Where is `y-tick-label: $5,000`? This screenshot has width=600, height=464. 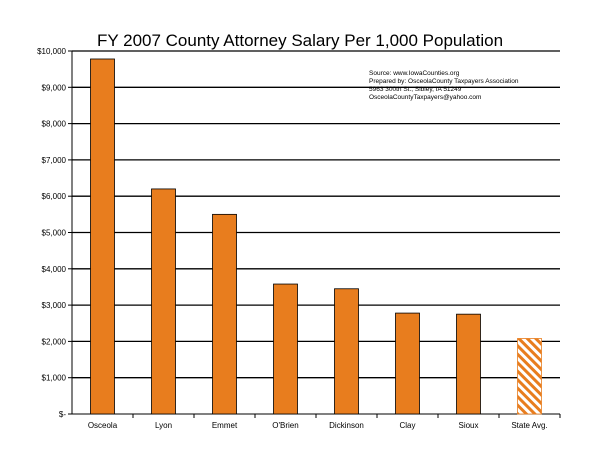
y-tick-label: $5,000 is located at coordinates (54, 233).